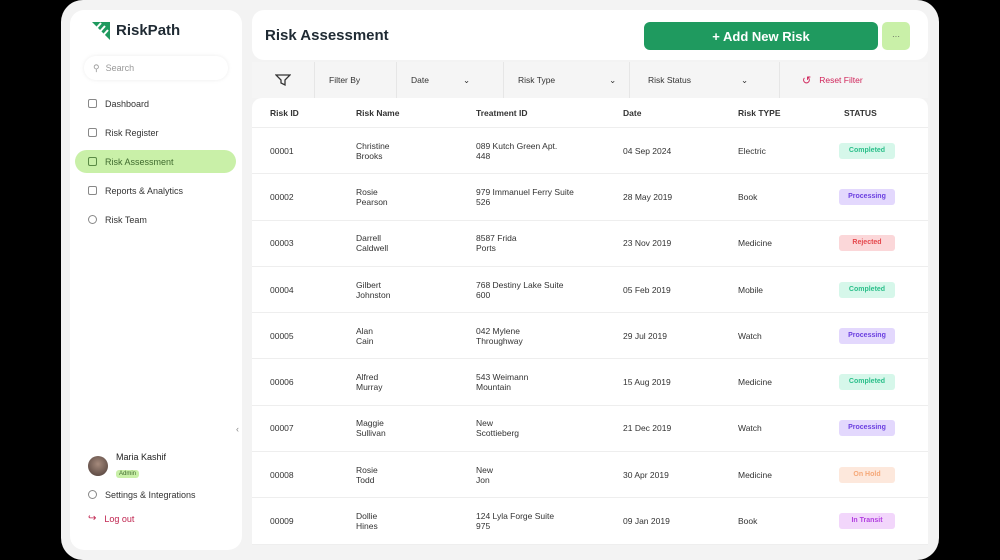  What do you see at coordinates (416, 428) in the screenshot?
I see `risk-name: Maggie Sullivan` at bounding box center [416, 428].